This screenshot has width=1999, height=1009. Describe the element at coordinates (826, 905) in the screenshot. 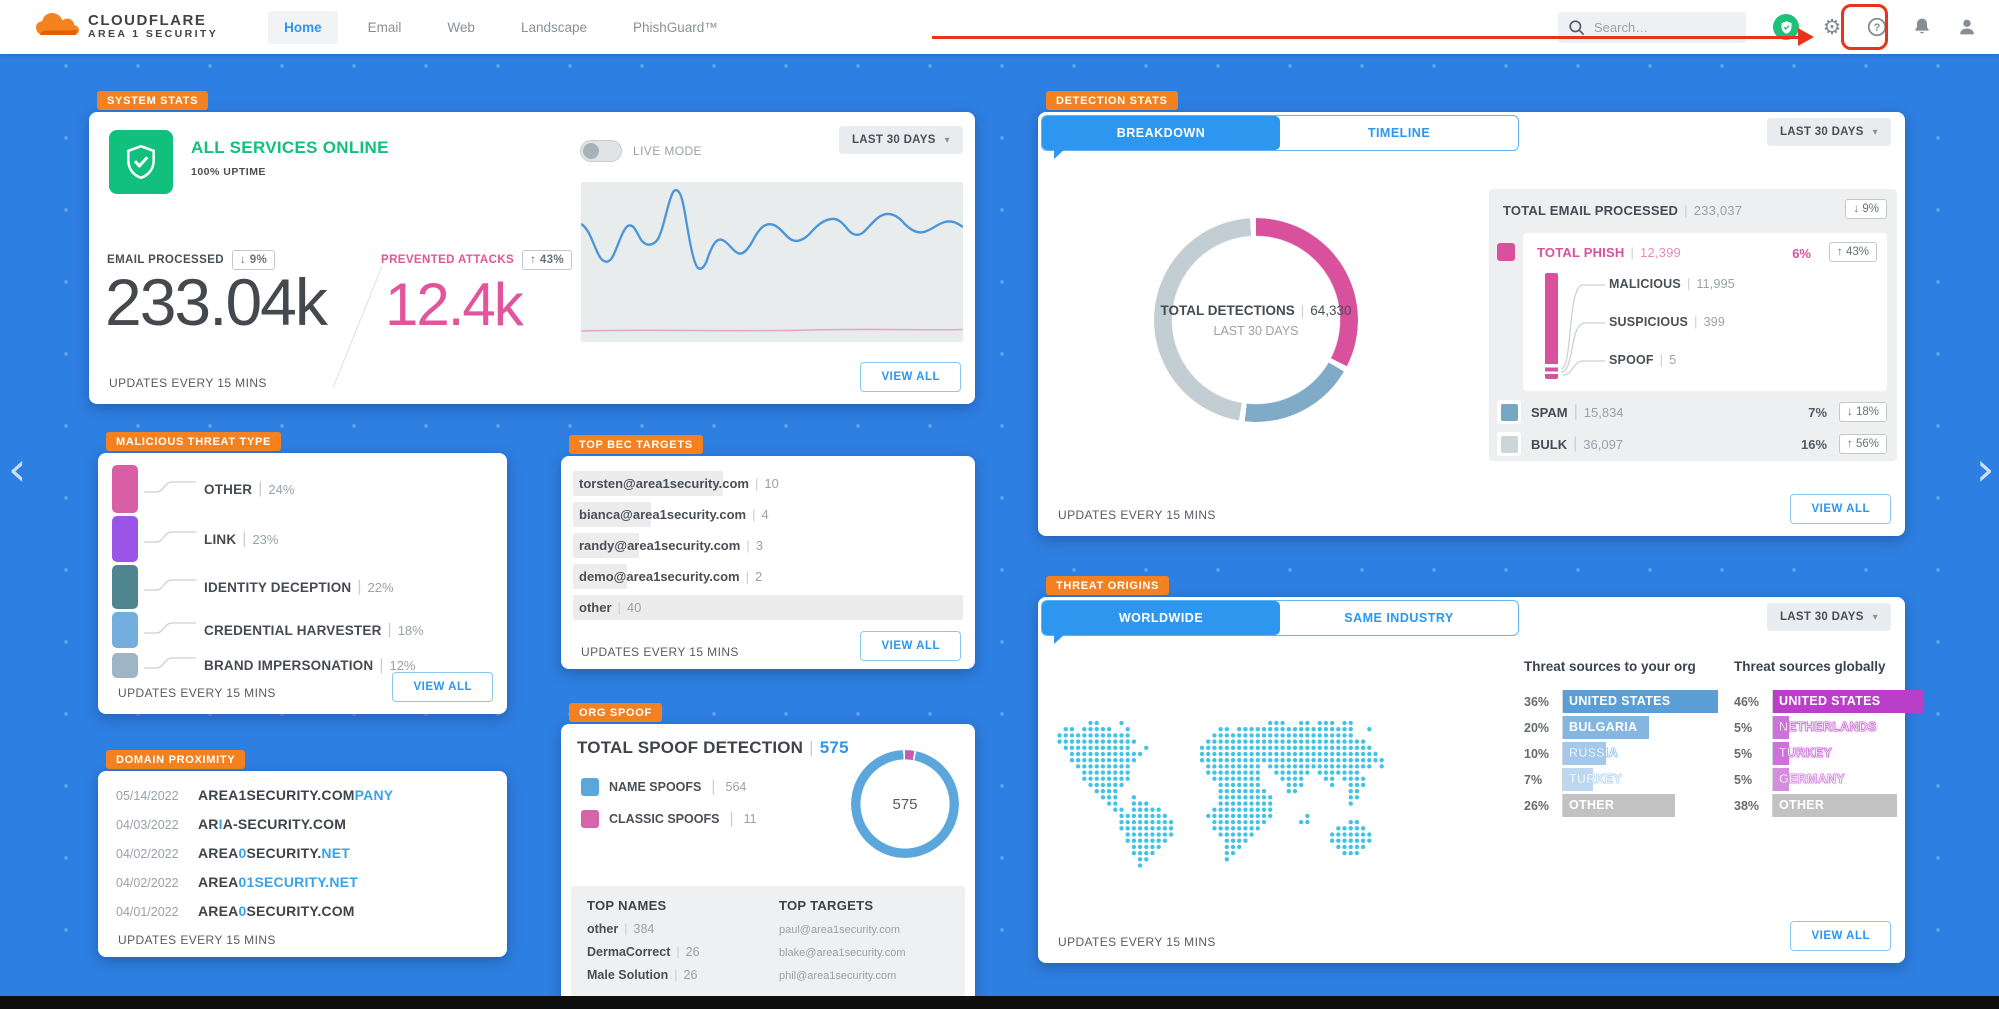

I see `top-targets-header: TOP TARGETS` at that location.